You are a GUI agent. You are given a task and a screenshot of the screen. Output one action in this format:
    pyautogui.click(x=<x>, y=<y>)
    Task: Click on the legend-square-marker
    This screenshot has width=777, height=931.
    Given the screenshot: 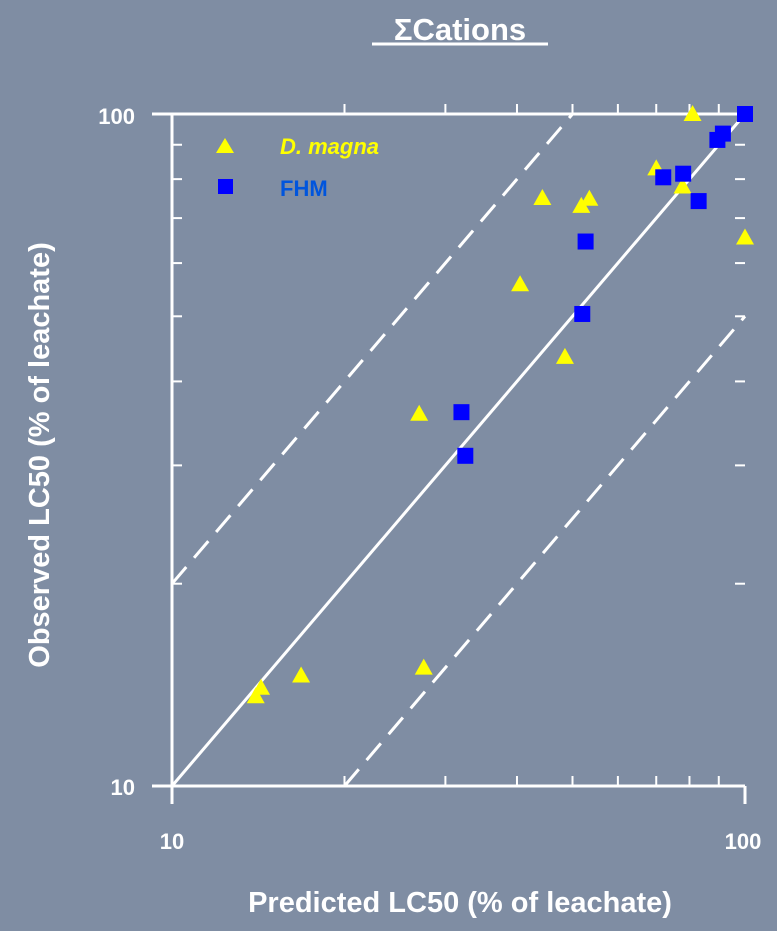 What is the action you would take?
    pyautogui.click(x=225, y=186)
    